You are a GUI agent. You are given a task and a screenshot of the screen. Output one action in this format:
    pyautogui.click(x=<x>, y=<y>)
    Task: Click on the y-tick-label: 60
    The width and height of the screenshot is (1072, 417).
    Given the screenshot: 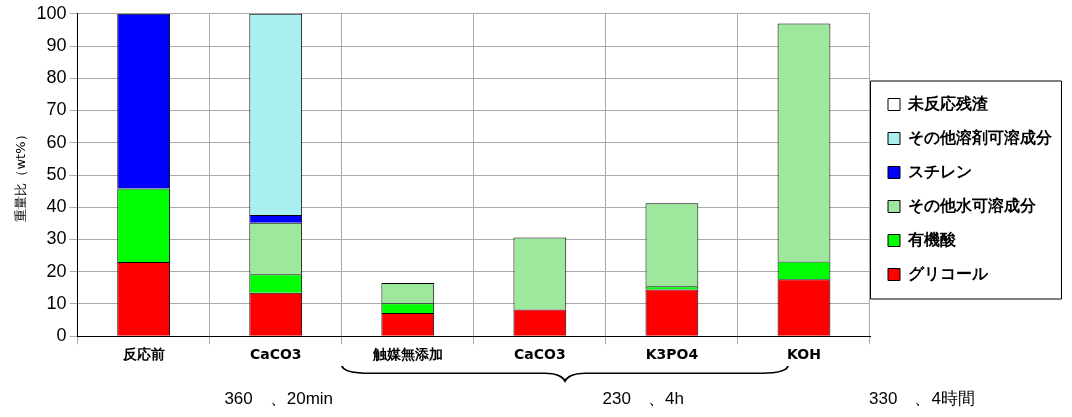 What is the action you would take?
    pyautogui.click(x=56, y=141)
    